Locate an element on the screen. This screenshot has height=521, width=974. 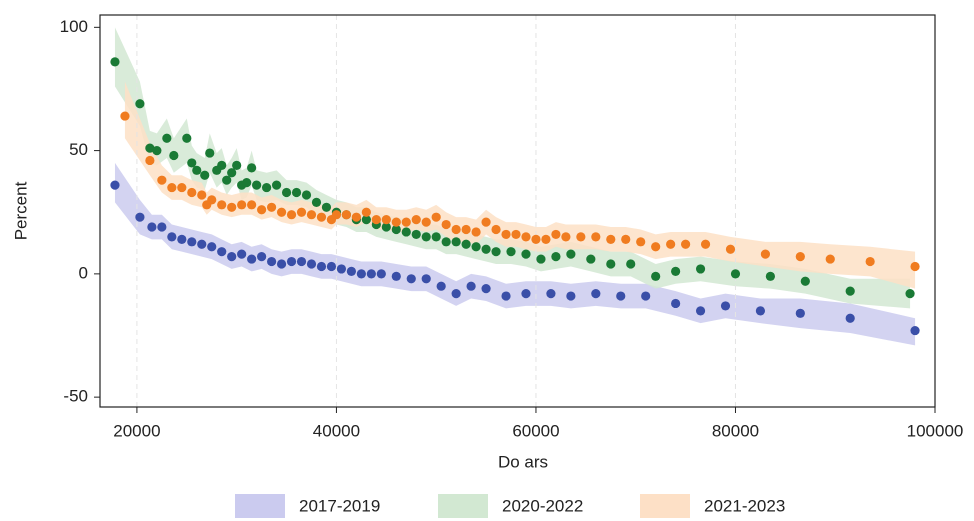
y-tick-label: 0 is located at coordinates (83, 272).